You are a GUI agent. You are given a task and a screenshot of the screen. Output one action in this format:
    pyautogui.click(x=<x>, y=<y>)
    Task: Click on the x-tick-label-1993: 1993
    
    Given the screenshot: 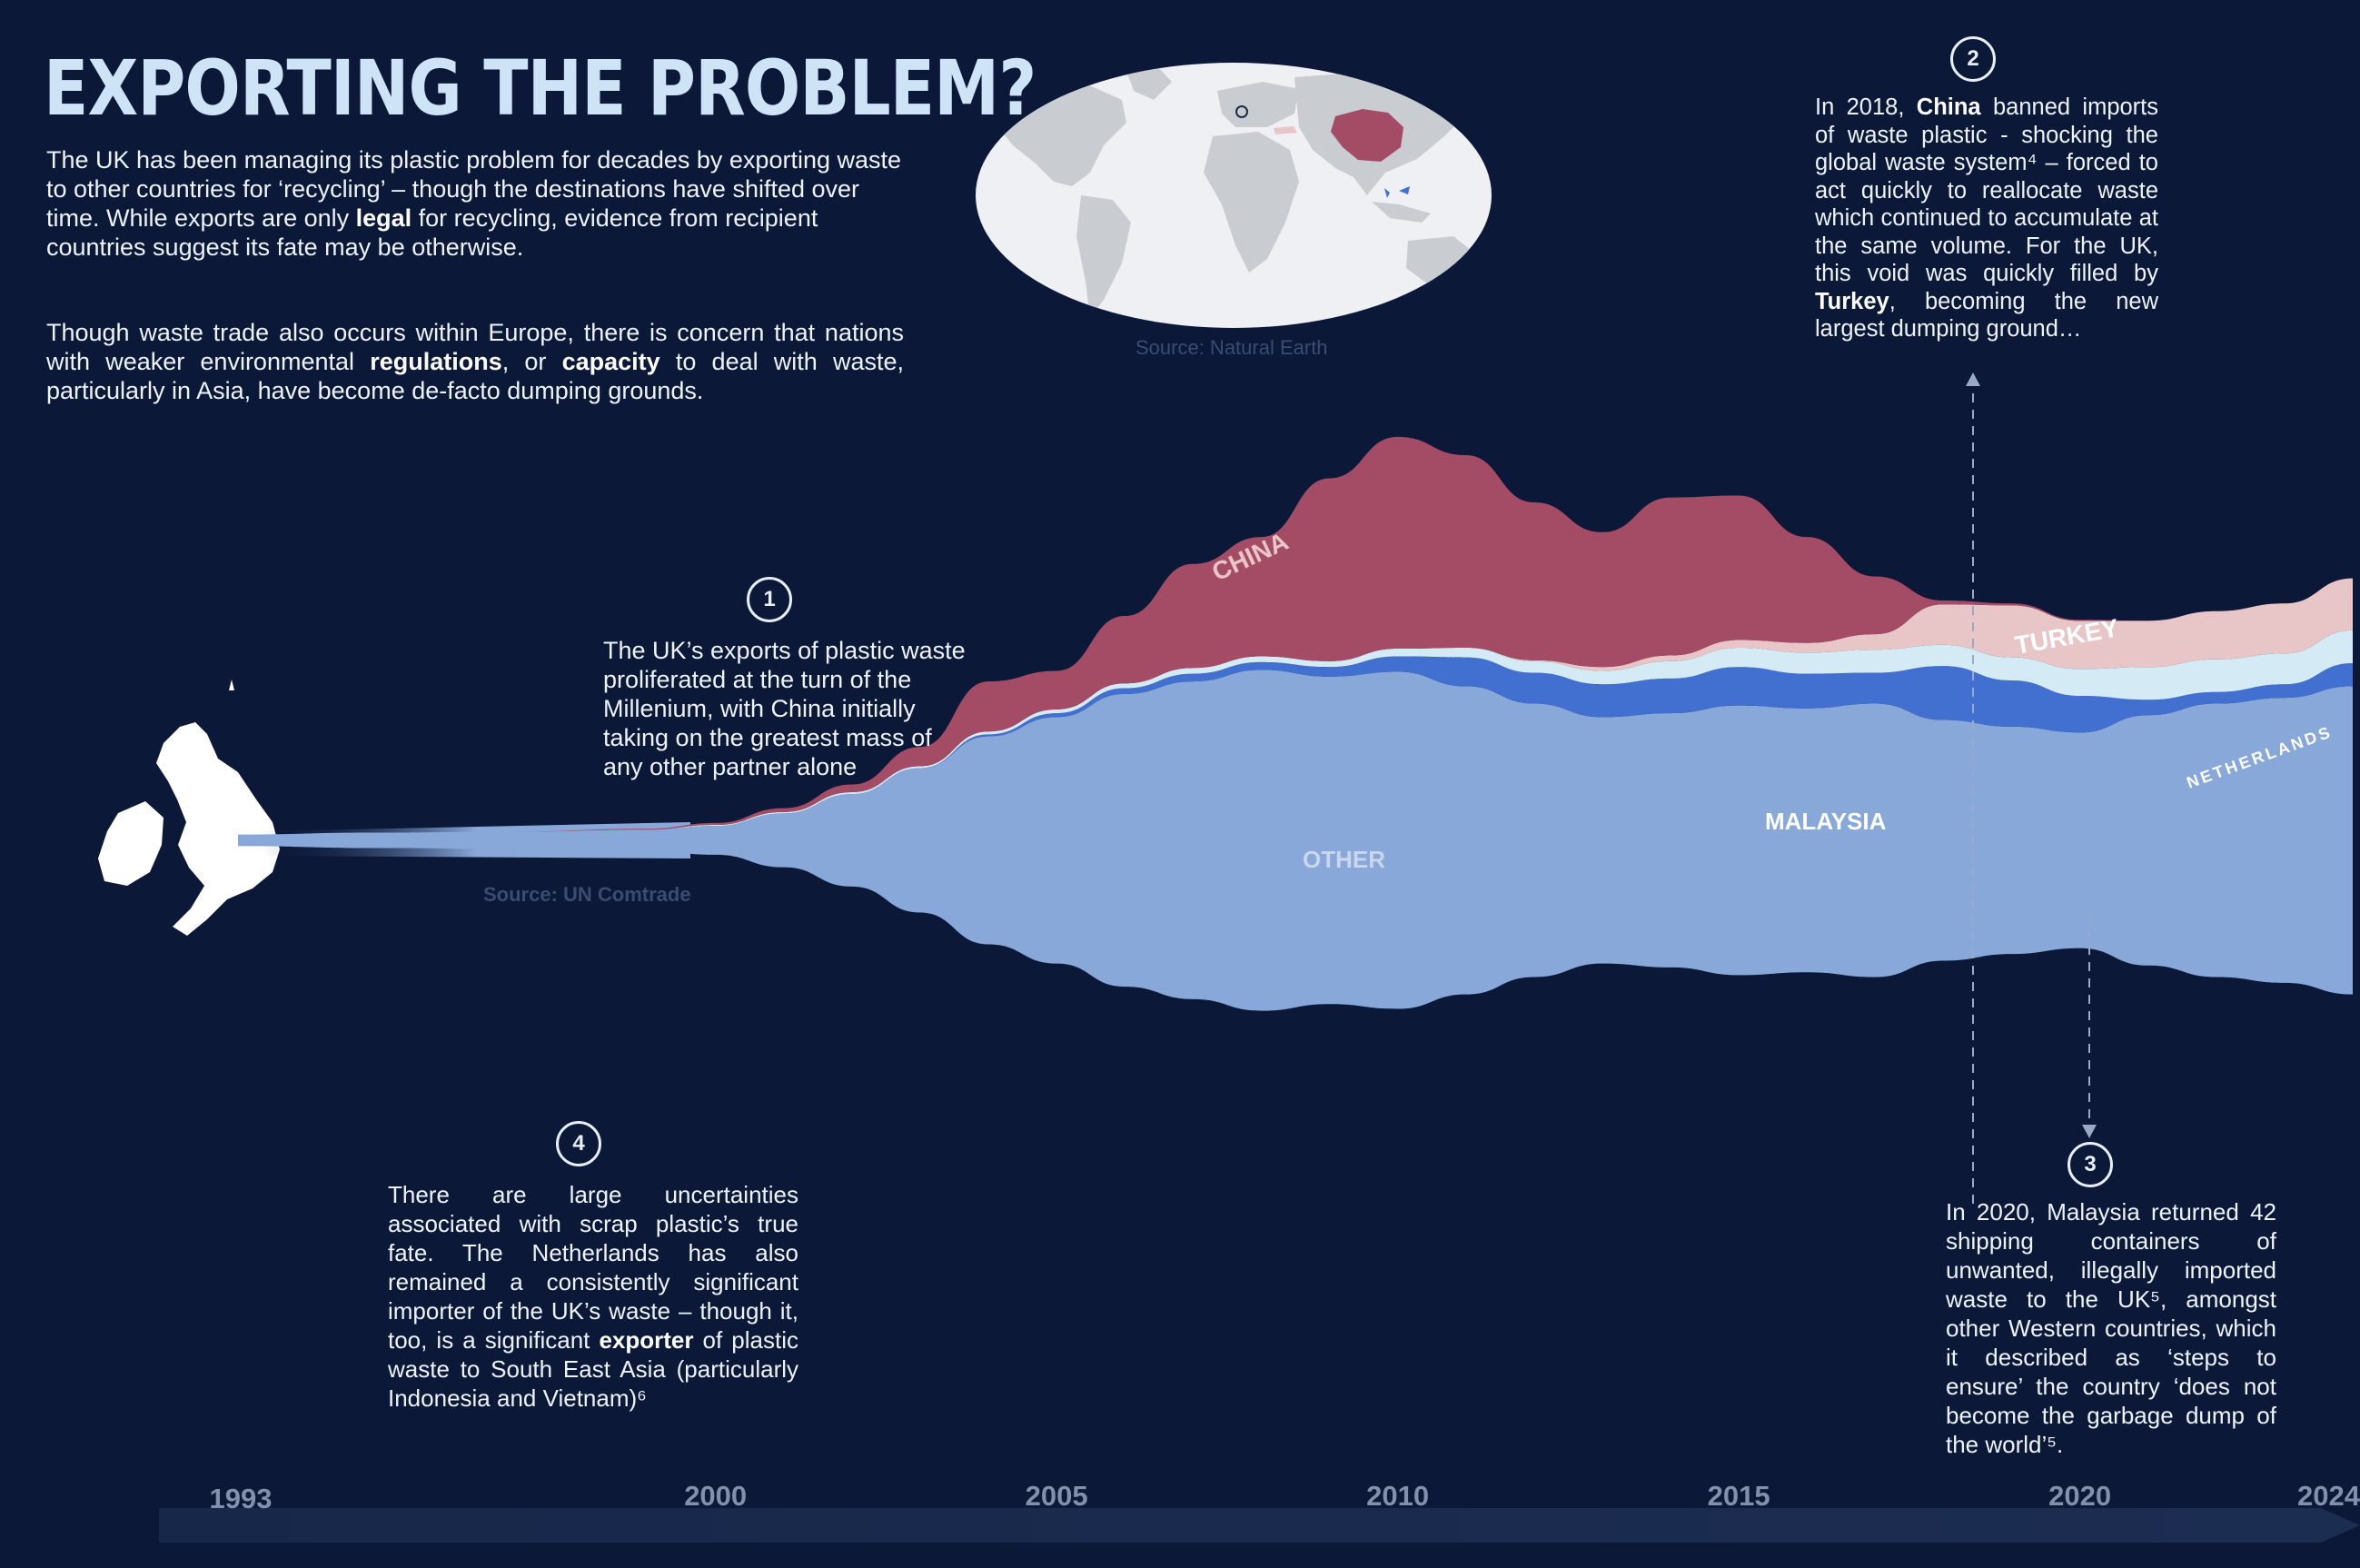 What is the action you would take?
    pyautogui.click(x=241, y=1498)
    